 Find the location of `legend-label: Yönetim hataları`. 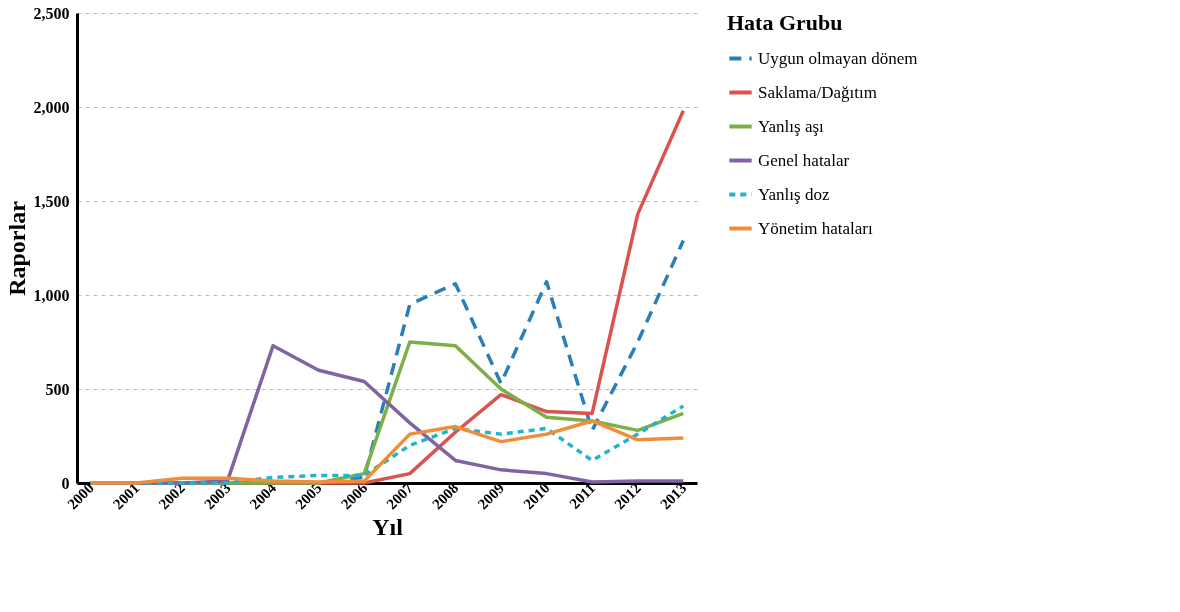

legend-label: Yönetim hataları is located at coordinates (815, 228).